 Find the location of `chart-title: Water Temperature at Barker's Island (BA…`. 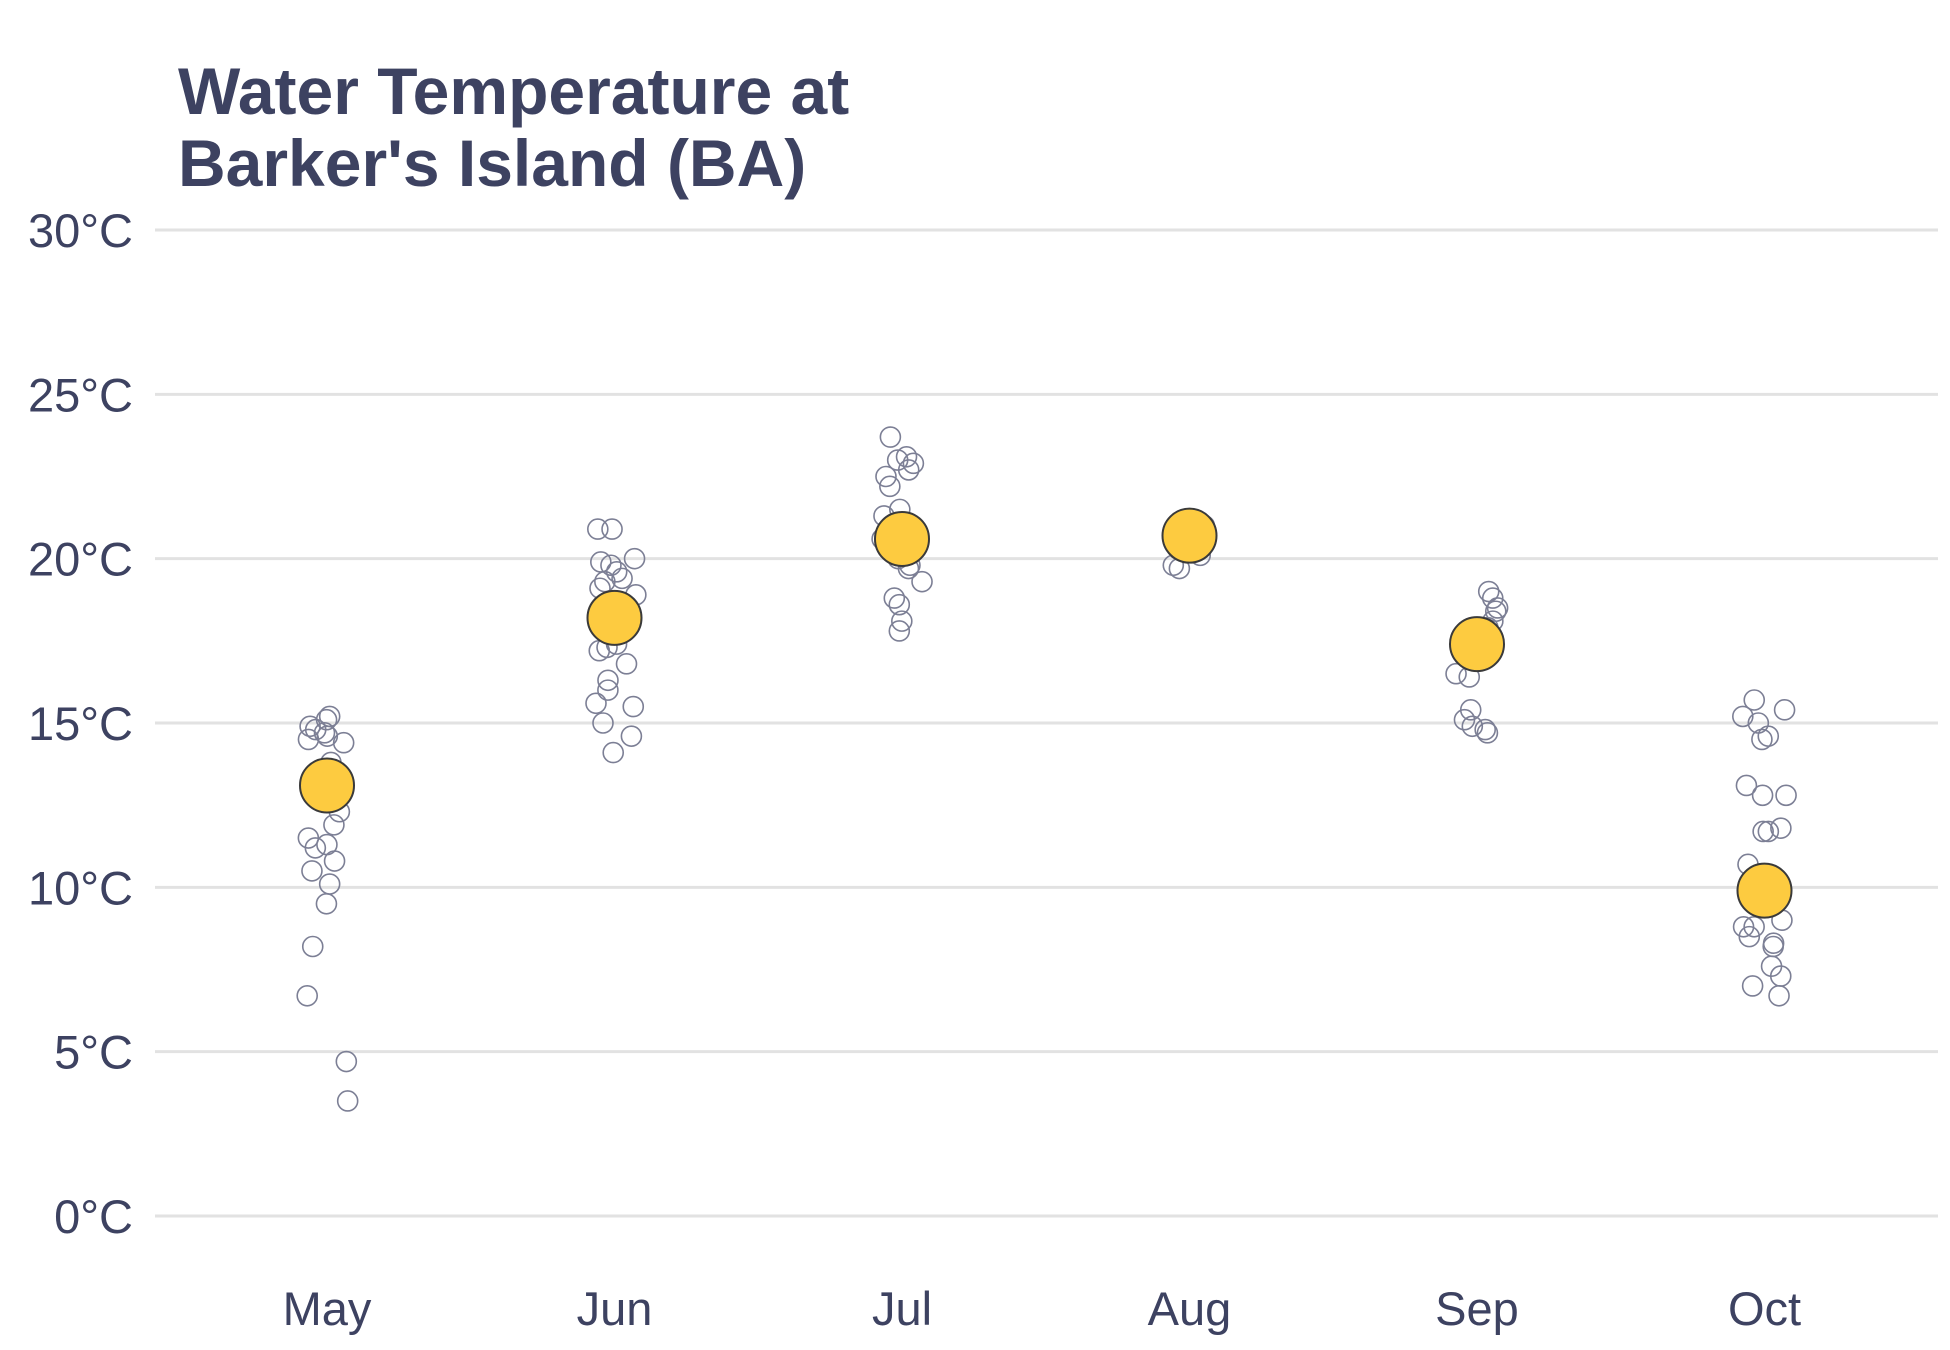

chart-title: Water Temperature at Barker's Island (BA… is located at coordinates (513, 127).